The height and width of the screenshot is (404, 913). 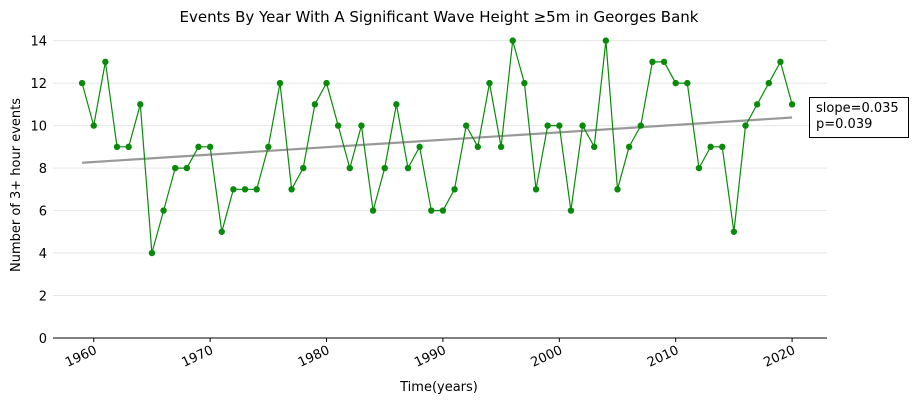 I want to click on trend-group, so click(x=437, y=140).